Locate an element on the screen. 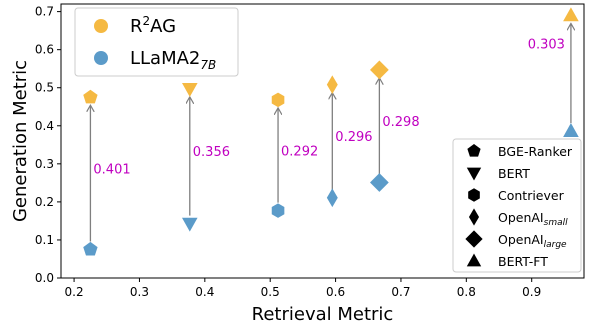 The height and width of the screenshot is (329, 600). x-tick-label: 0.5 is located at coordinates (270, 292).